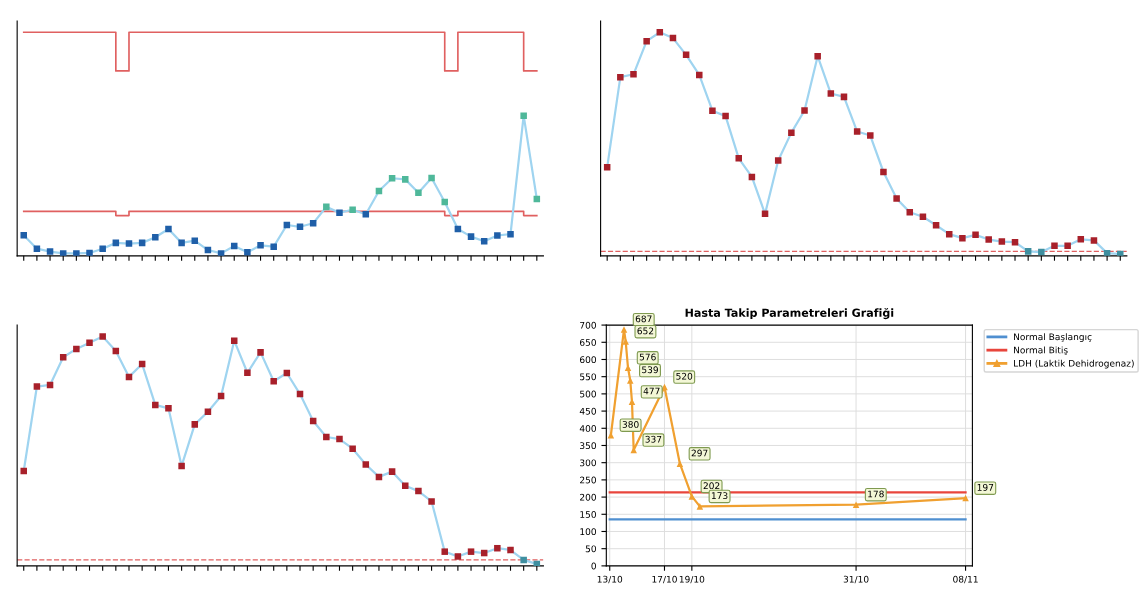 The image size is (1144, 602). I want to click on x-tick-label: 08/11, so click(965, 579).